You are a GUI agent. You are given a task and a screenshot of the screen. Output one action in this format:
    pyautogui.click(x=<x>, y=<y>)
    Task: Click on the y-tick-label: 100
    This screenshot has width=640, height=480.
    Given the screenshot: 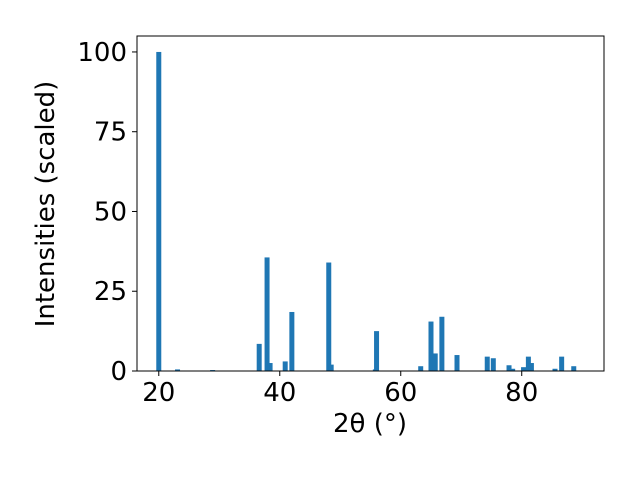 What is the action you would take?
    pyautogui.click(x=102, y=53)
    